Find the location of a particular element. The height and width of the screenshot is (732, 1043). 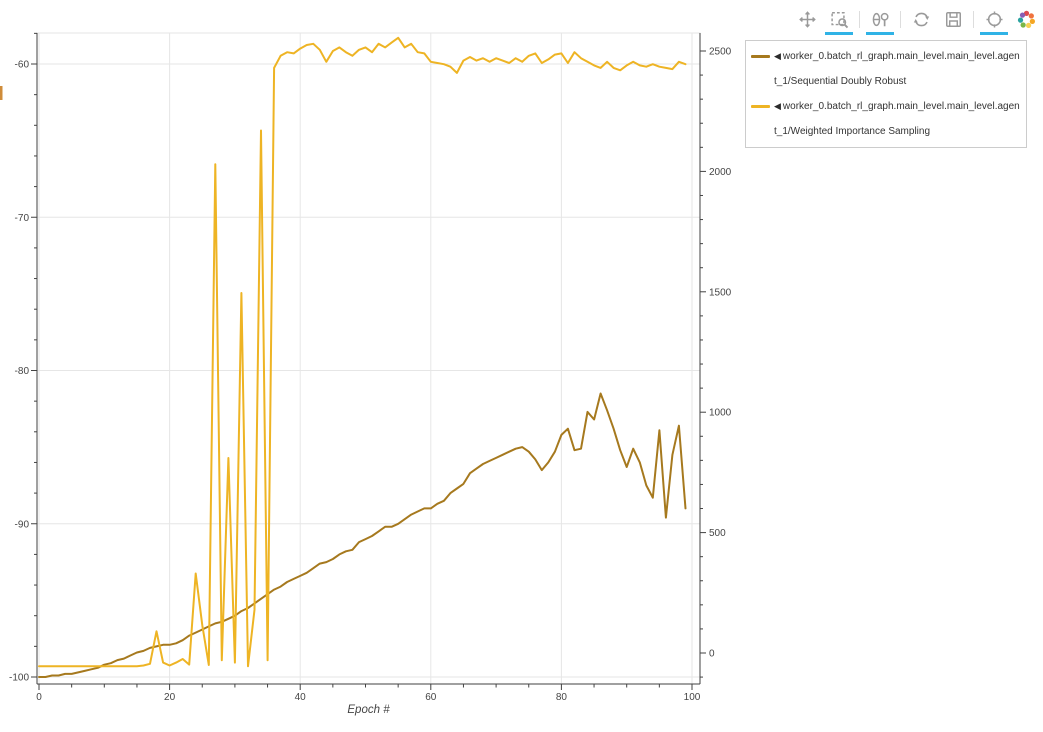

left-tick-label: -100 is located at coordinates (19, 678).